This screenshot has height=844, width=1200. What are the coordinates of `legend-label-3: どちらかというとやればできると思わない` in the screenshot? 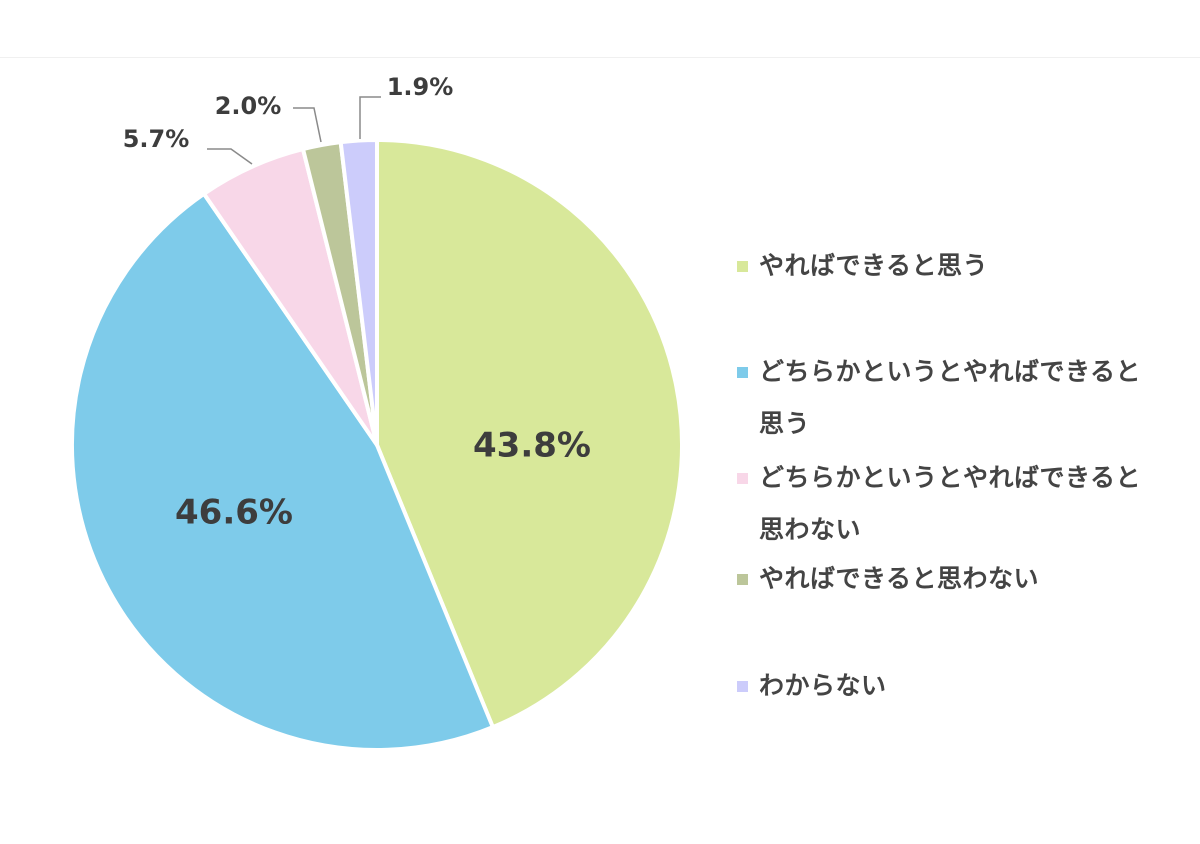 It's located at (950, 503).